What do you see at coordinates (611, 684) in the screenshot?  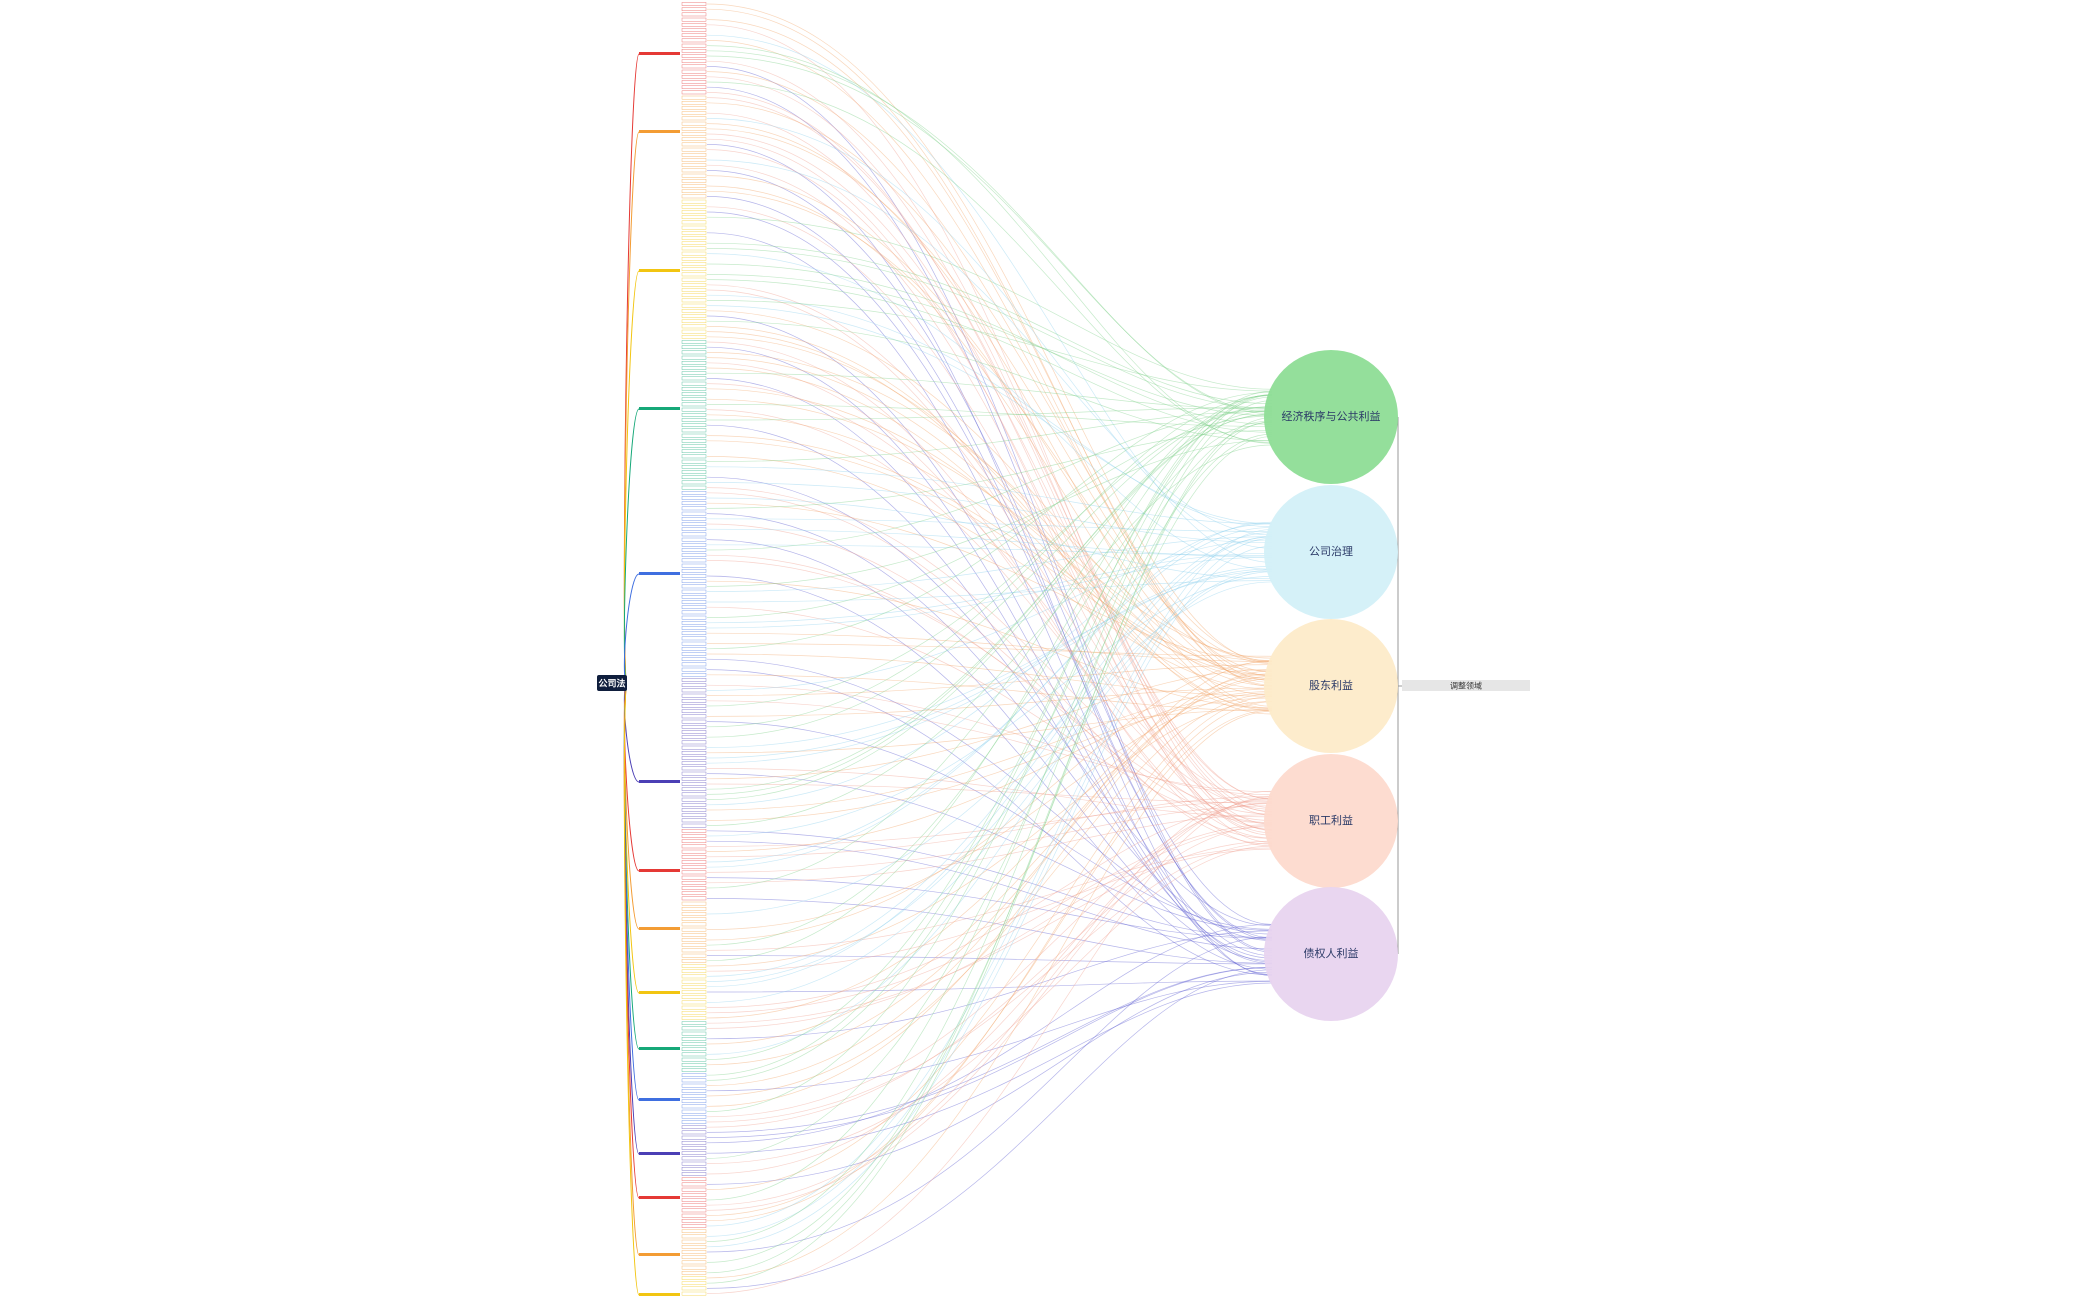 I see `root-label: 公司法` at bounding box center [611, 684].